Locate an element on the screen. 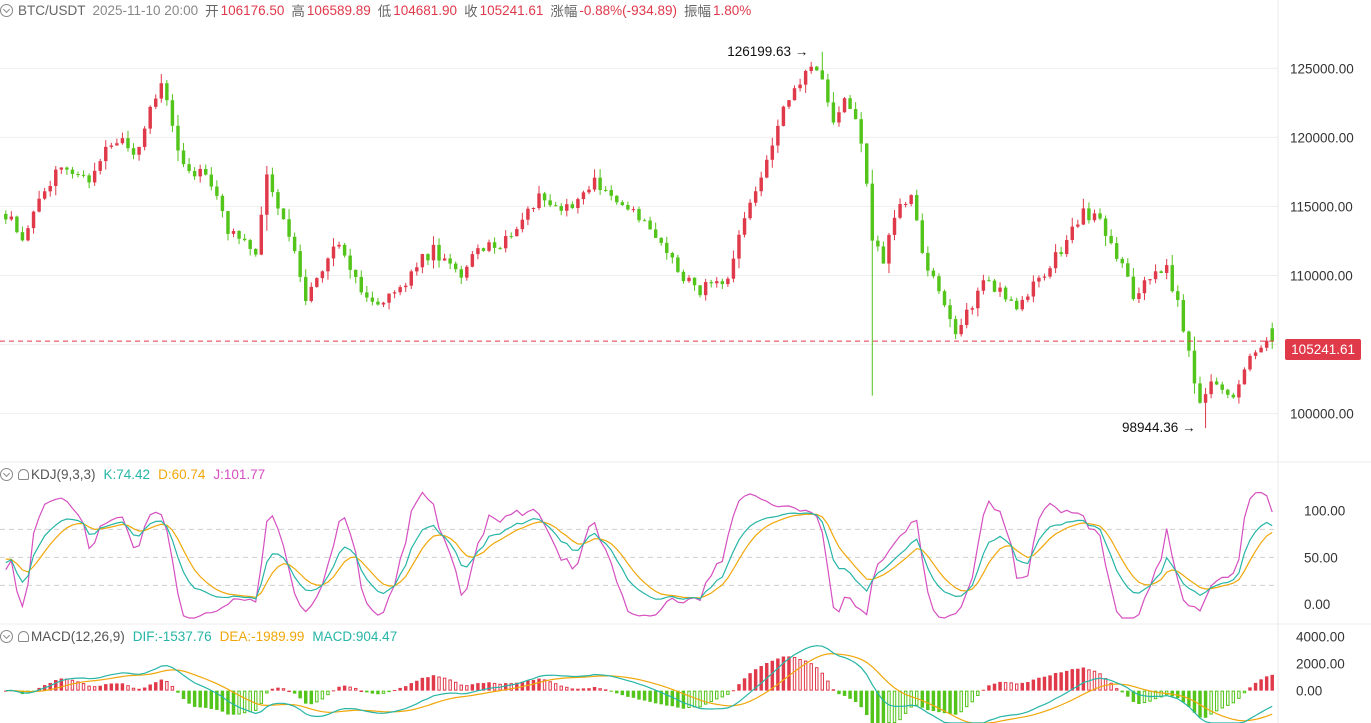 The height and width of the screenshot is (723, 1371). macd-alert-icon is located at coordinates (23, 636).